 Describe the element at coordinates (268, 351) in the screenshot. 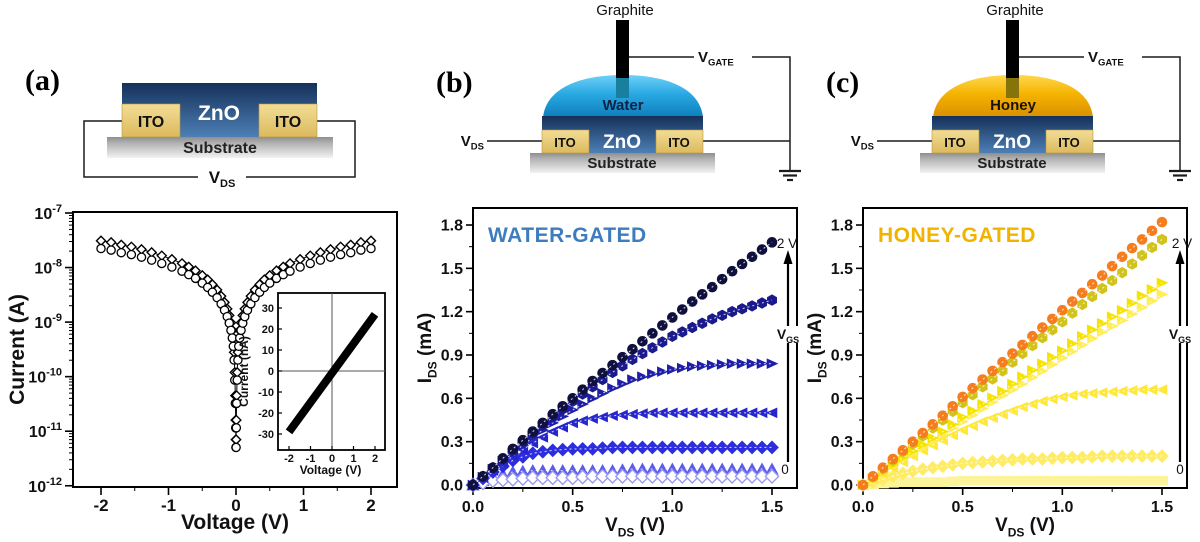

I see `svg-text: 10` at that location.